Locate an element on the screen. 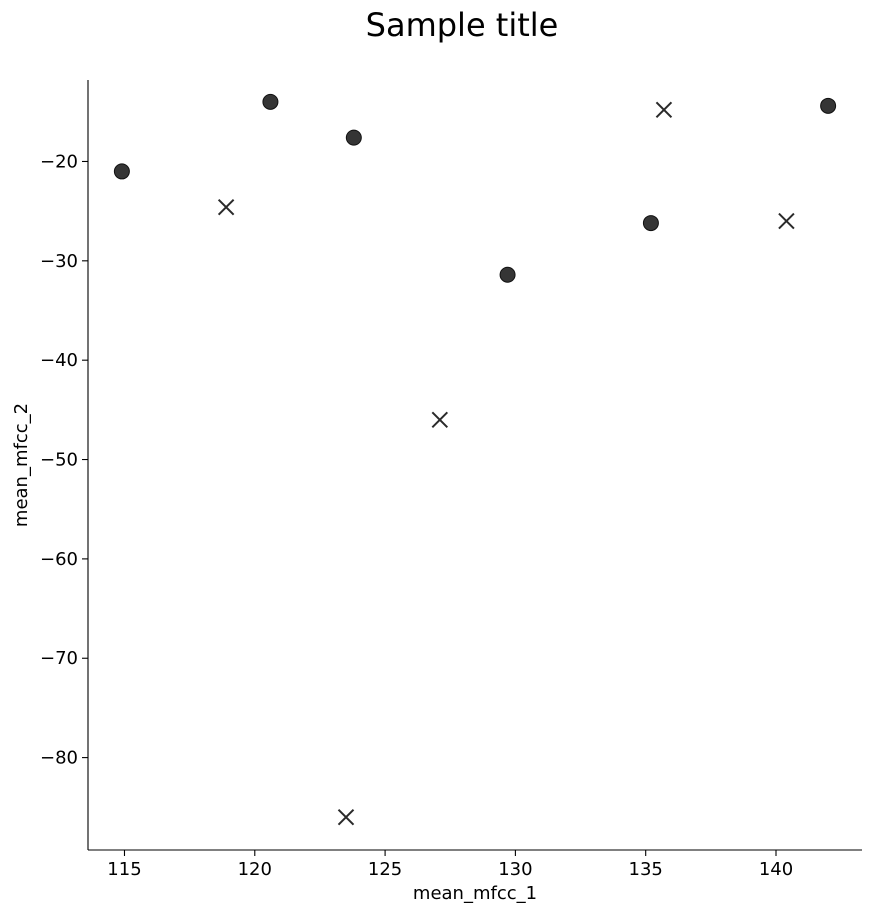 The image size is (875, 914). y-tick-label: −30 is located at coordinates (59, 261).